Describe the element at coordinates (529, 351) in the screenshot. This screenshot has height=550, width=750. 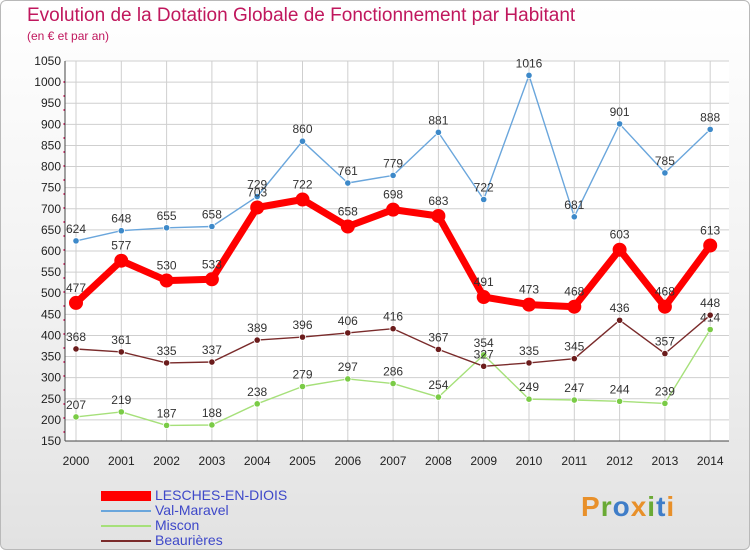
I see `data-label: 335` at that location.